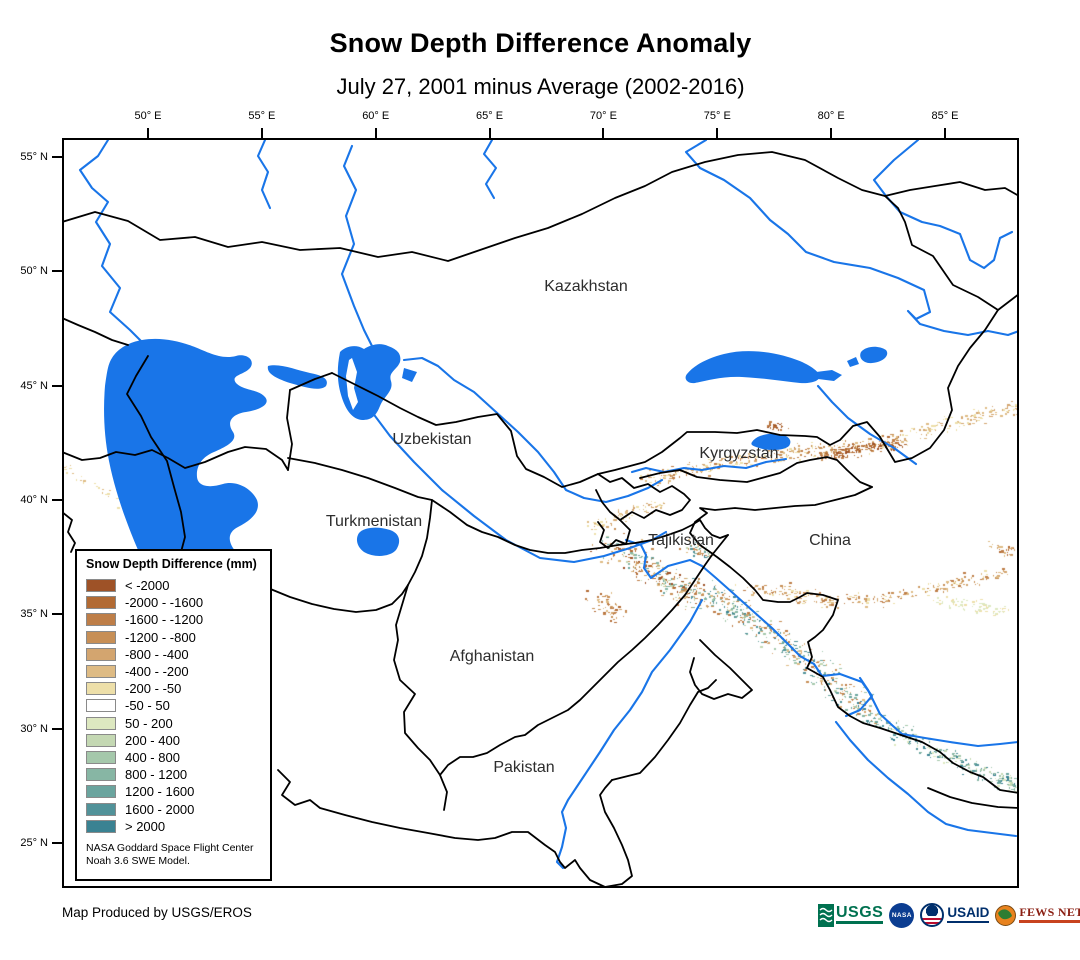  What do you see at coordinates (490, 116) in the screenshot?
I see `lon-axis-label: 65° E` at bounding box center [490, 116].